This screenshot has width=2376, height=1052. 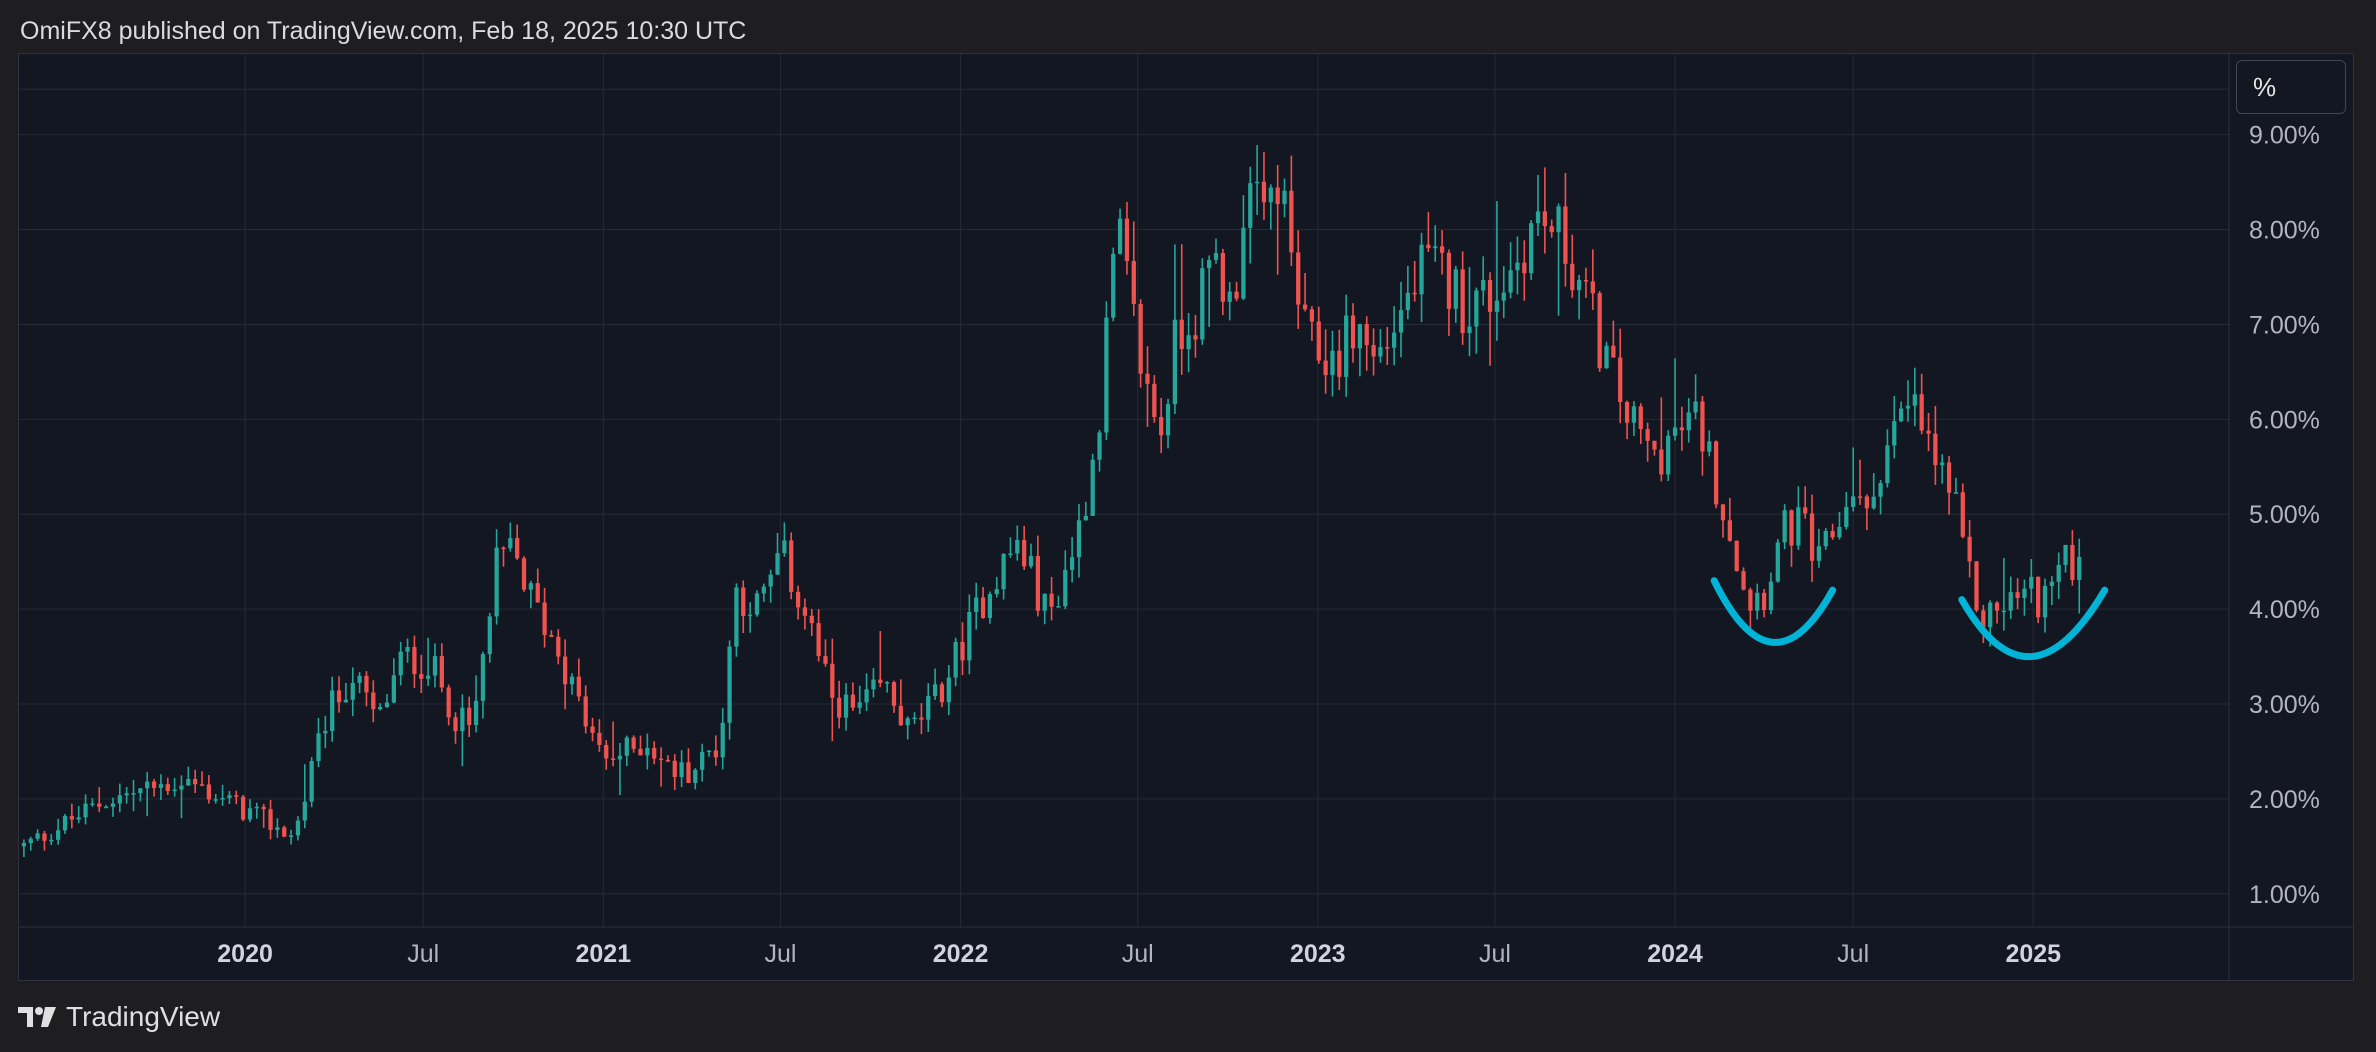 I want to click on footer-brand: TradingView, so click(x=119, y=1017).